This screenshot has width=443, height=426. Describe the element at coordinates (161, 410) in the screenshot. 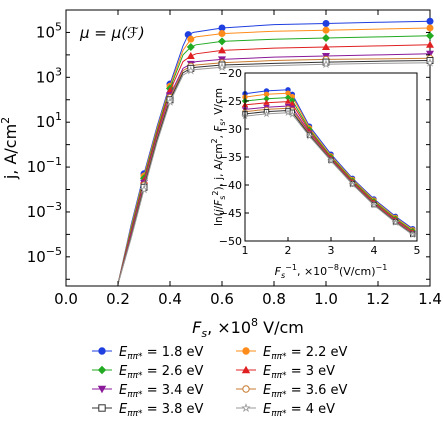

I see `legend-label: Eππ* = 3.8 eV` at that location.